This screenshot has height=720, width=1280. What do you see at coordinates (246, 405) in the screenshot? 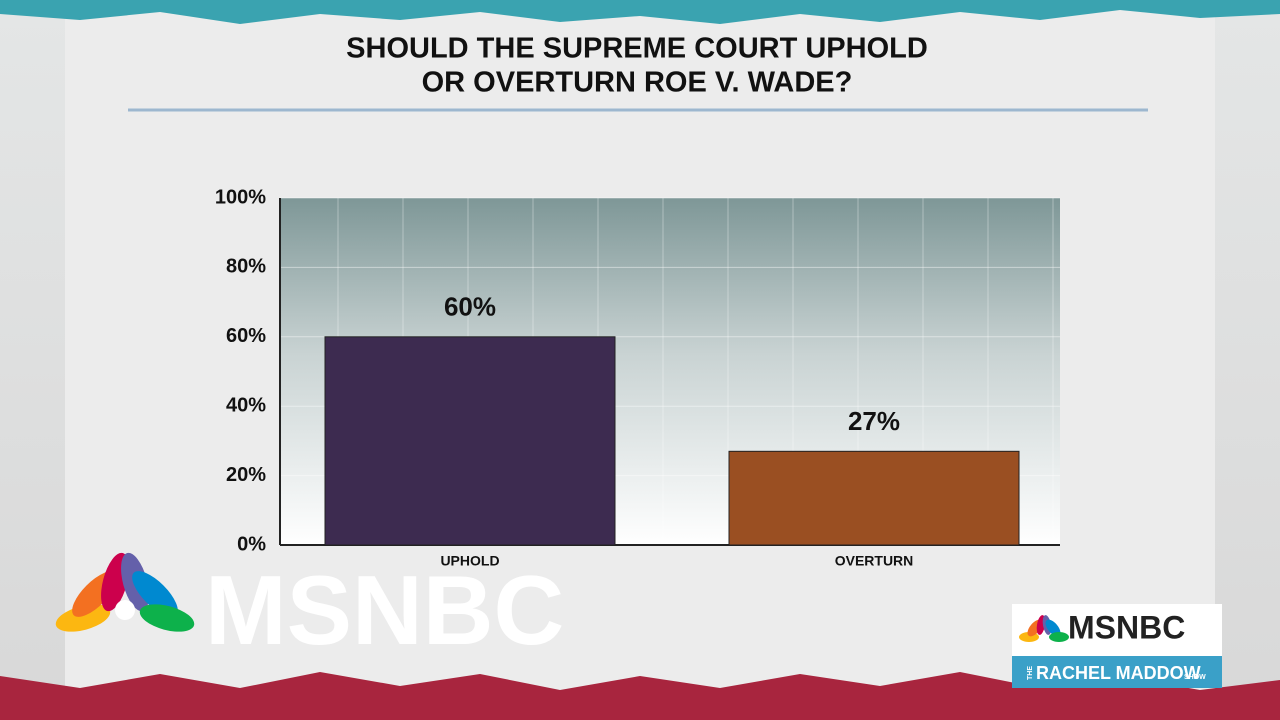
I see `y-tick-label: 40%` at bounding box center [246, 405].